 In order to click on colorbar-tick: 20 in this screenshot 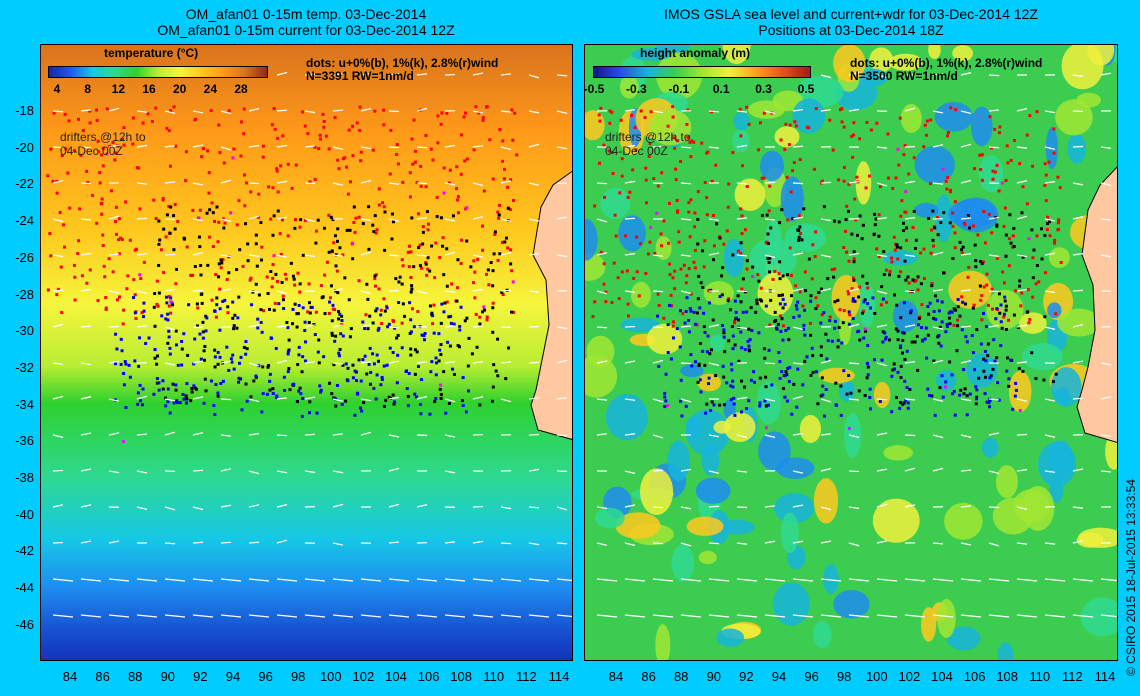, I will do `click(179, 89)`.